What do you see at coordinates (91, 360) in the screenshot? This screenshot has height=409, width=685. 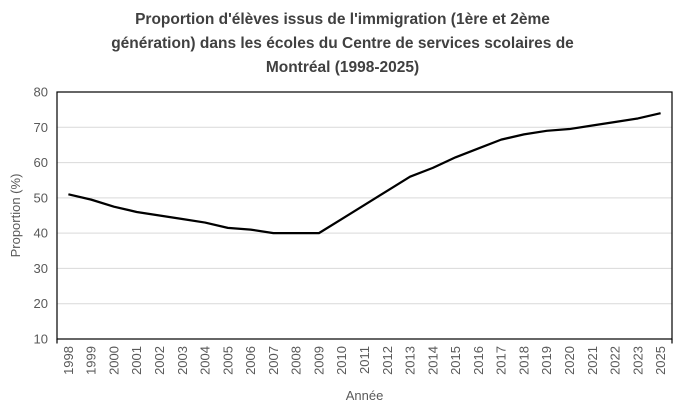 I see `x-tick-label: 1999` at bounding box center [91, 360].